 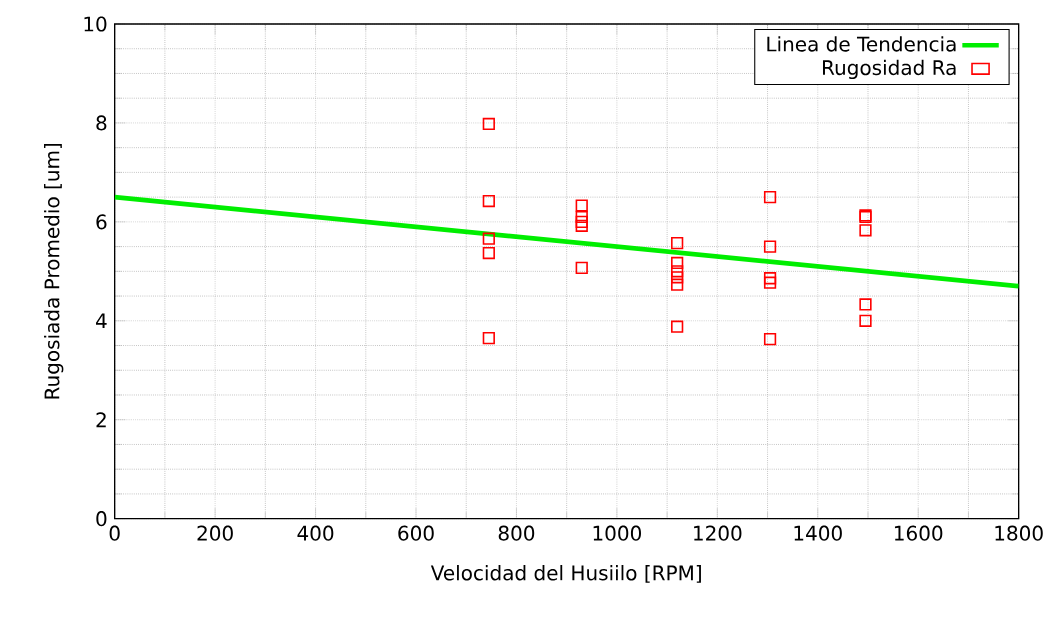 What do you see at coordinates (101, 123) in the screenshot?
I see `y-tick-label: 8` at bounding box center [101, 123].